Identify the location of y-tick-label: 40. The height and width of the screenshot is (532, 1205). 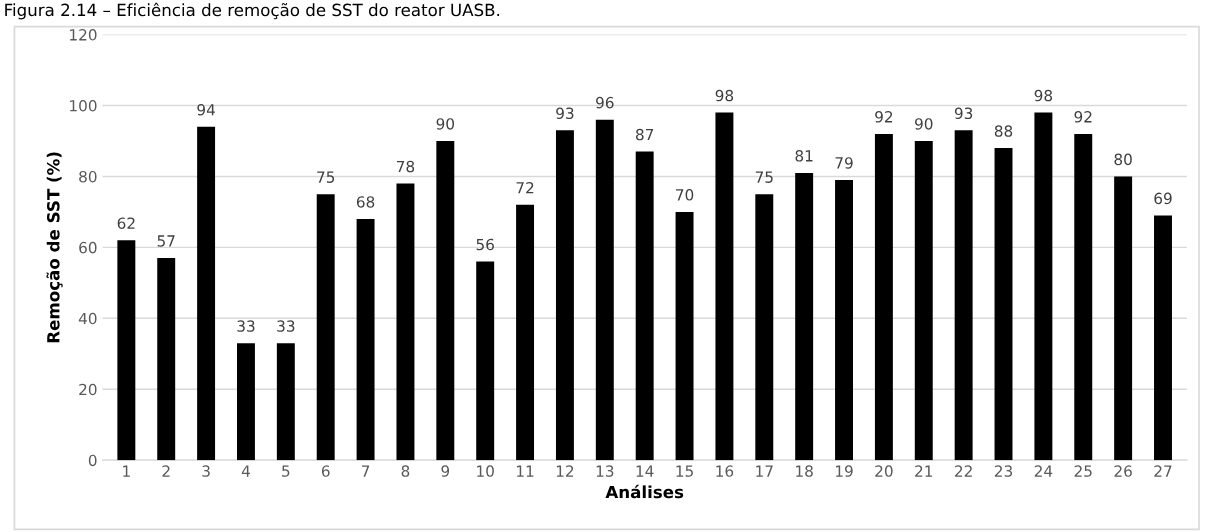
(87, 318).